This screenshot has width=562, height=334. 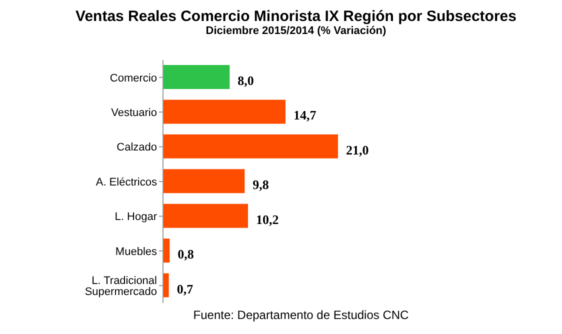 What do you see at coordinates (186, 254) in the screenshot?
I see `data-label: 0,8` at bounding box center [186, 254].